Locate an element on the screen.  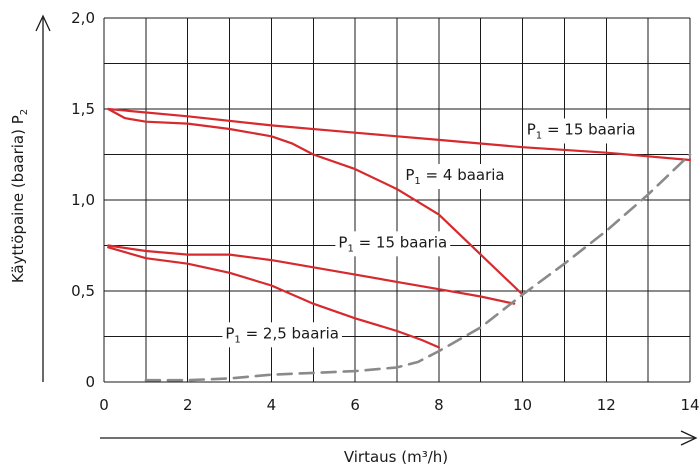
series-label-group-2: P1 = 4 baaria is located at coordinates (455, 176).